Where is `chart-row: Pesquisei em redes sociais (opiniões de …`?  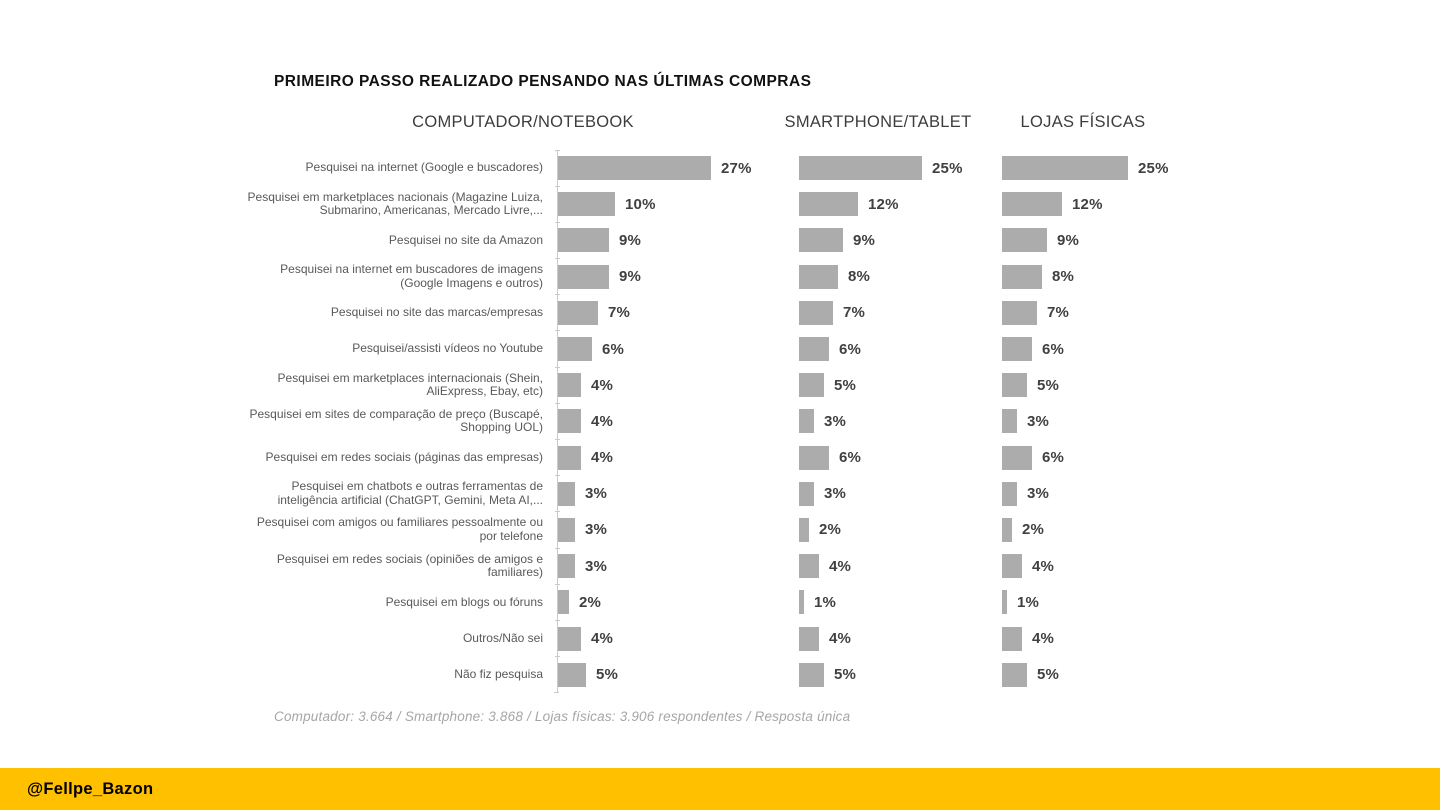
chart-row: Pesquisei em redes sociais (opiniões de … is located at coordinates (720, 566).